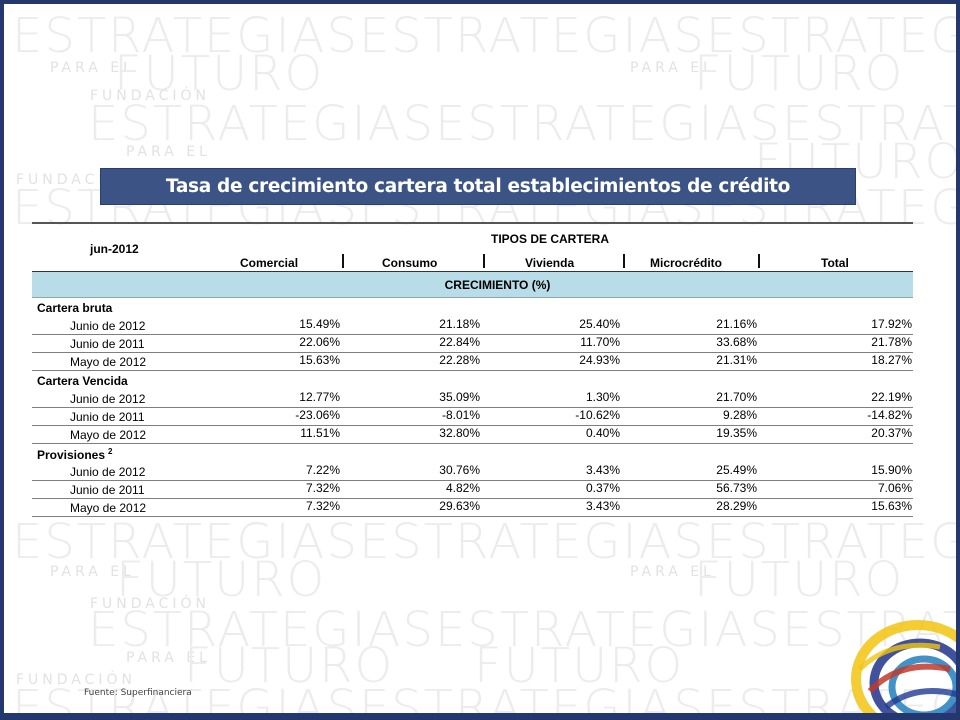 The width and height of the screenshot is (960, 720). Describe the element at coordinates (550, 239) in the screenshot. I see `table-types-header: TIPOS DE CARTERA` at that location.